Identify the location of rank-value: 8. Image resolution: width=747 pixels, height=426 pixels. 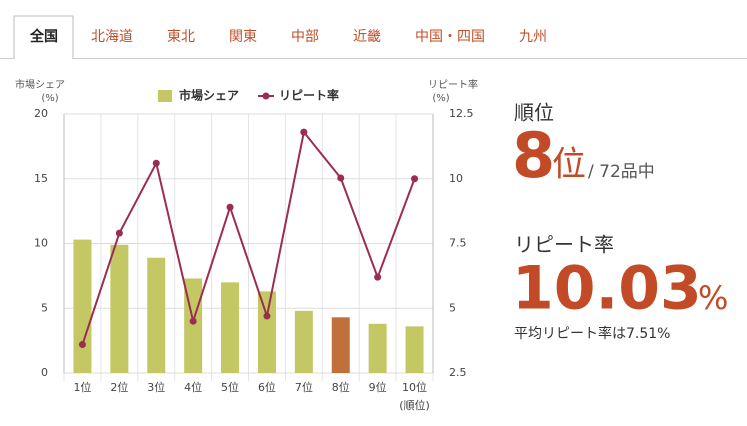
(533, 155).